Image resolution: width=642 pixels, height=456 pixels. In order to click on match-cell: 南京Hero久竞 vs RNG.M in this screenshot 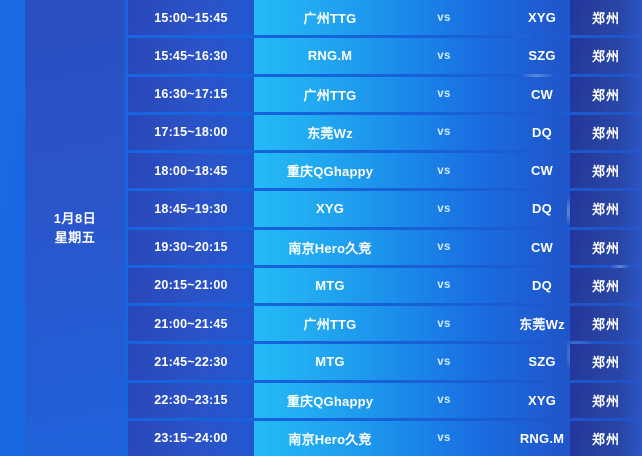, I will do `click(410, 438)`.